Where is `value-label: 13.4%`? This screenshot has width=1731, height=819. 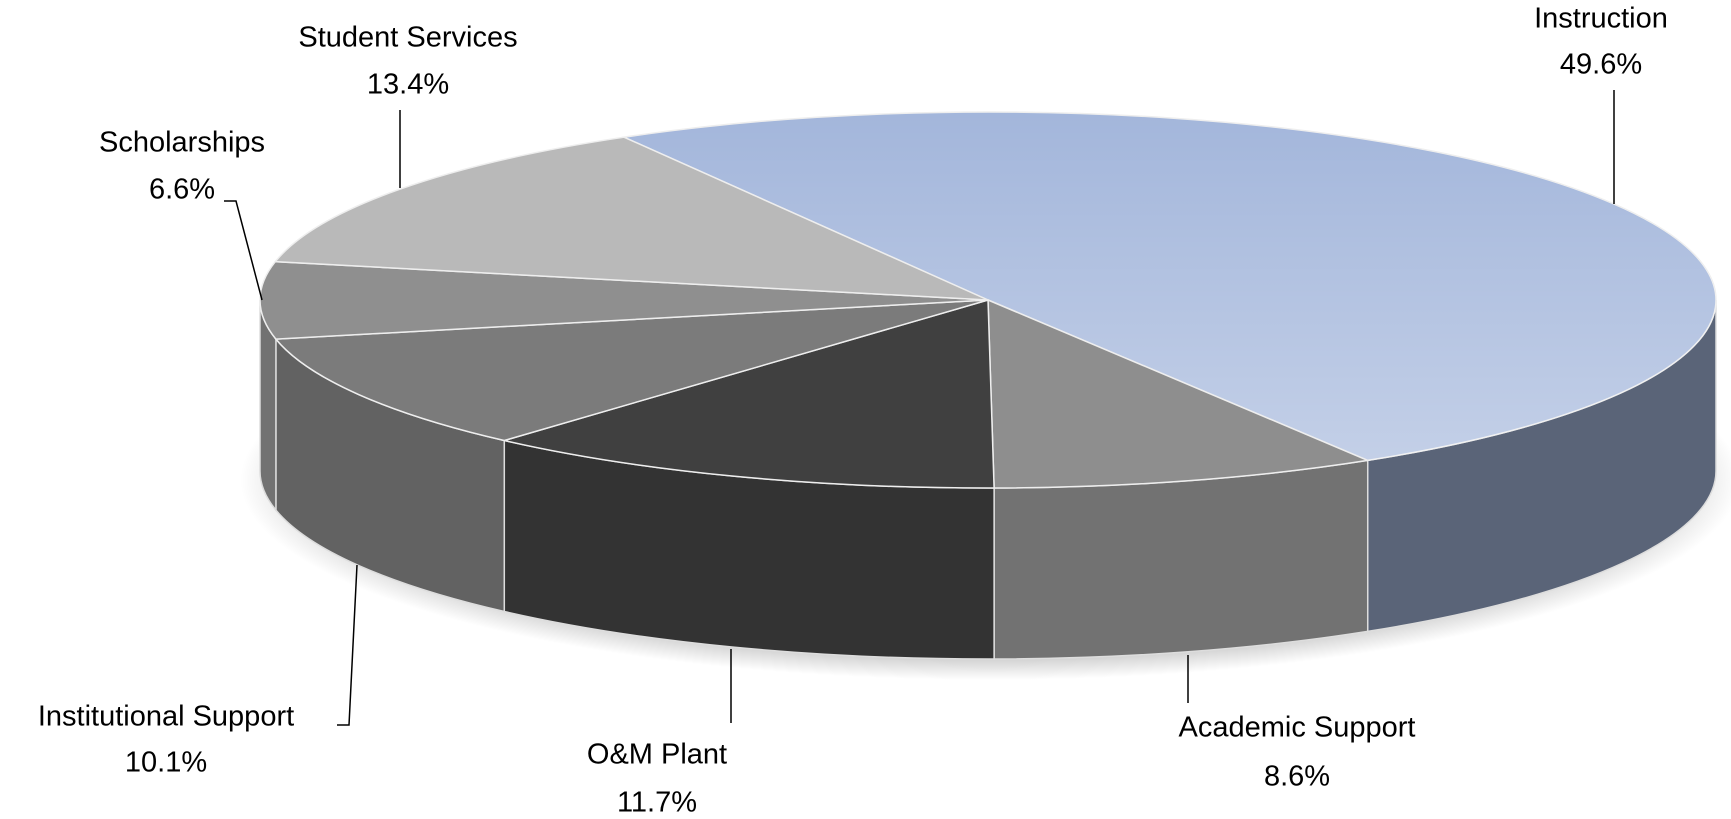
value-label: 13.4% is located at coordinates (408, 85).